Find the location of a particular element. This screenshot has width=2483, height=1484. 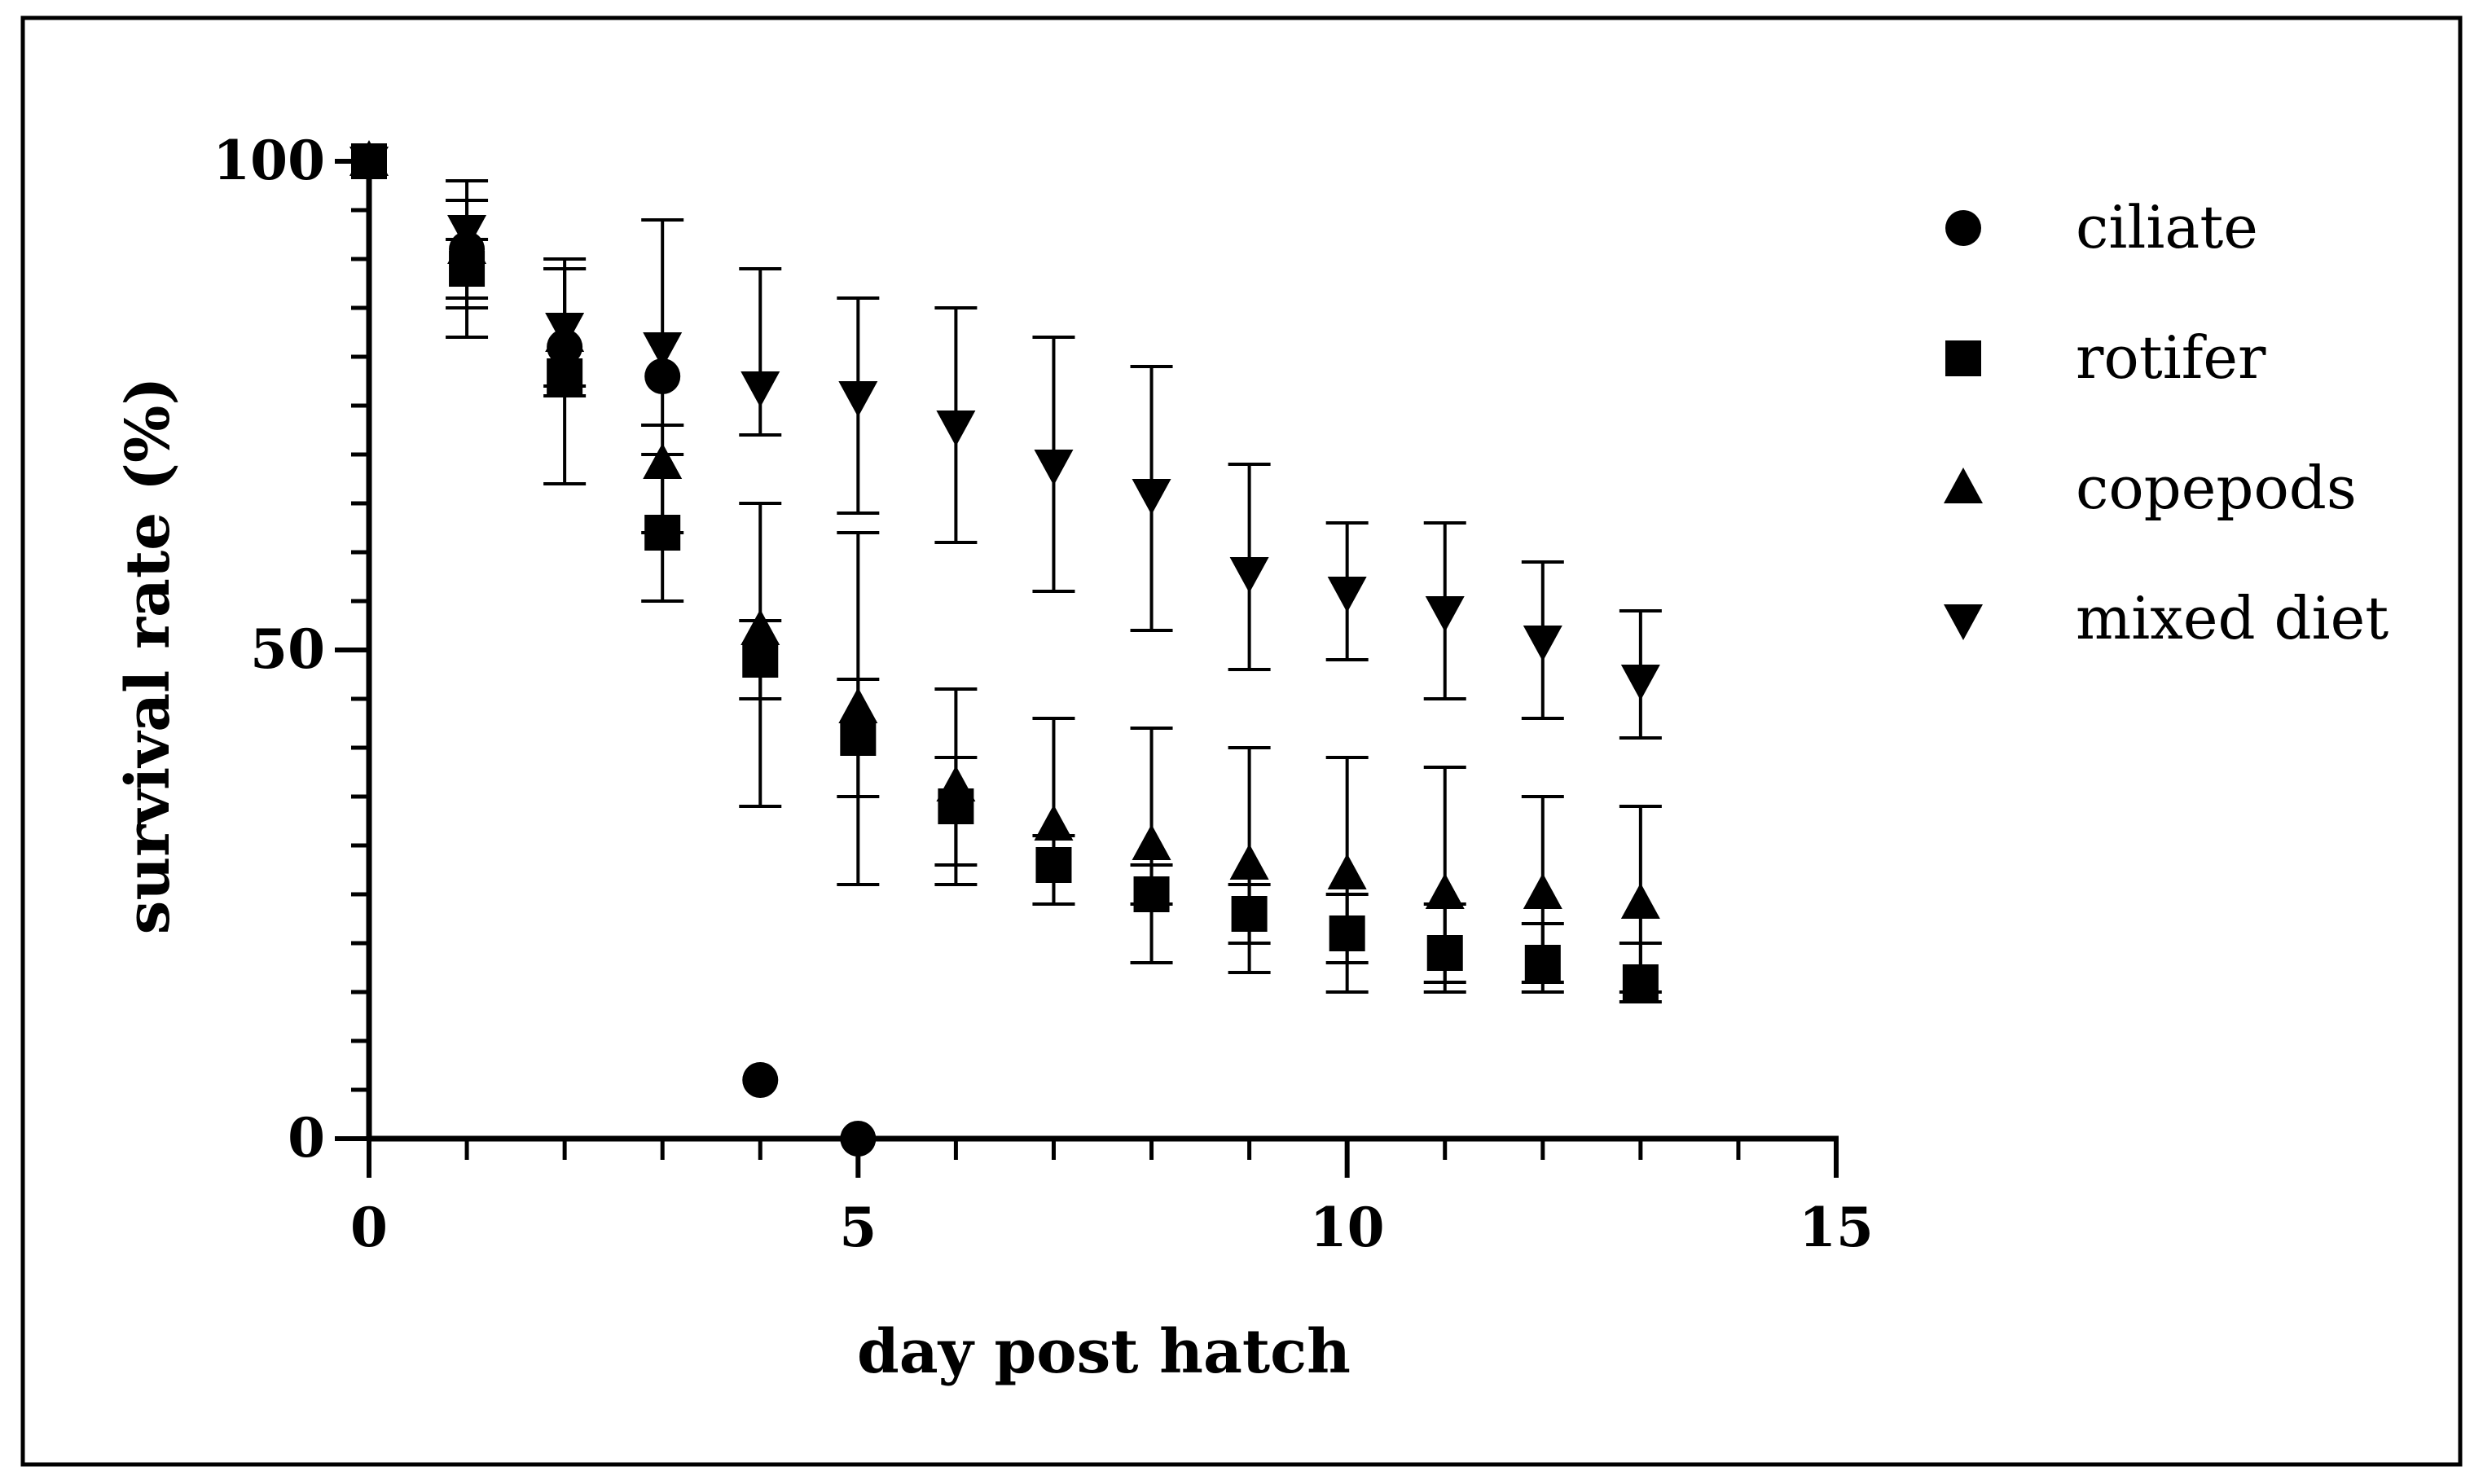

y-tick-label: 0 is located at coordinates (306, 1138).